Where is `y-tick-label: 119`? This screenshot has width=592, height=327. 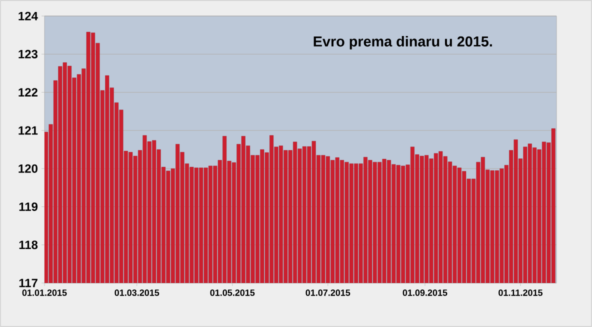
y-tick-label: 119 is located at coordinates (28, 206).